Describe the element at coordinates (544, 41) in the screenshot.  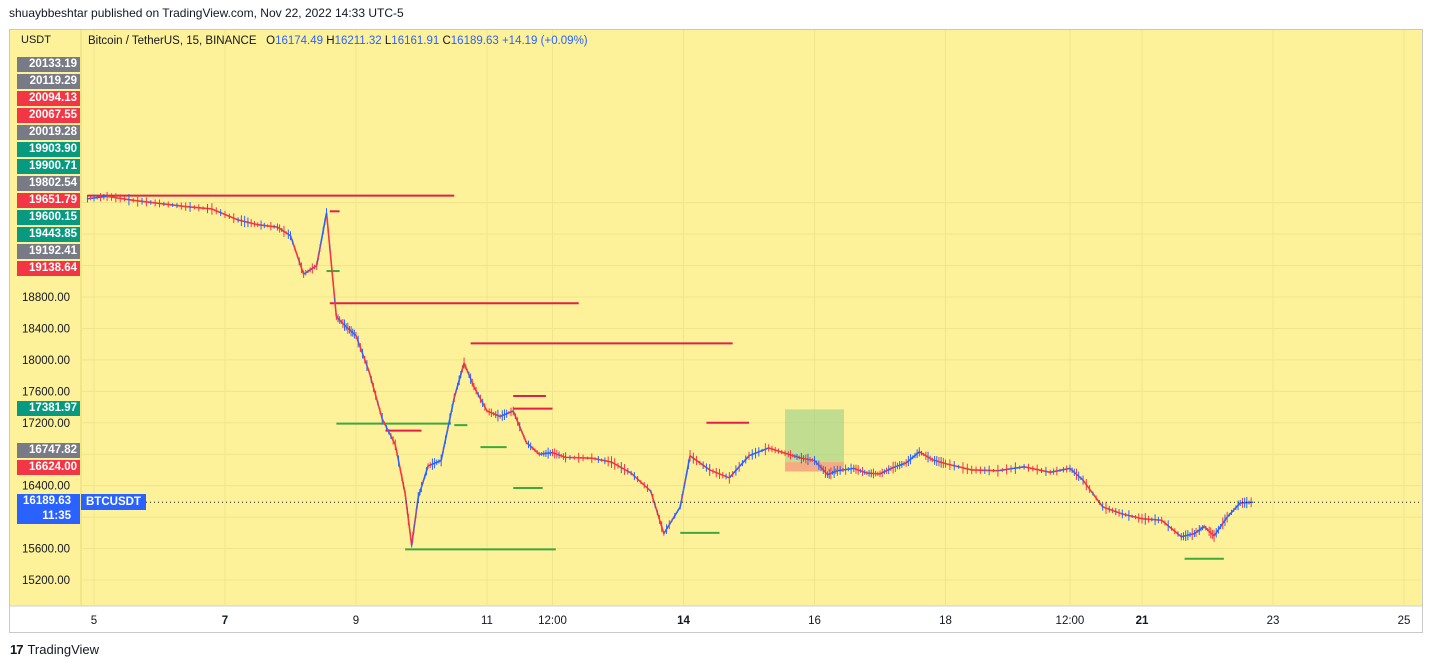
I see `legend-change: +14.19 (+0.09%)` at that location.